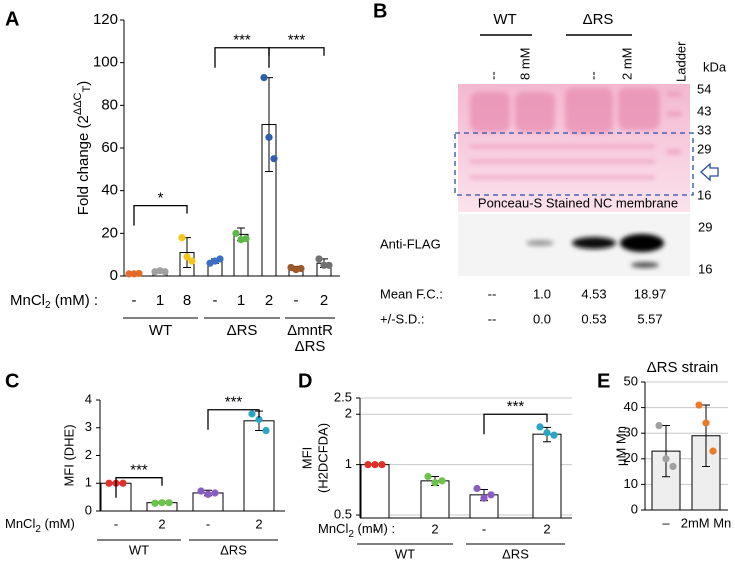  I want to click on chart-panel: E ΔRS strain 0 10 20 30 40 50 µM Mn – 2mM Mn, so click(664, 444).